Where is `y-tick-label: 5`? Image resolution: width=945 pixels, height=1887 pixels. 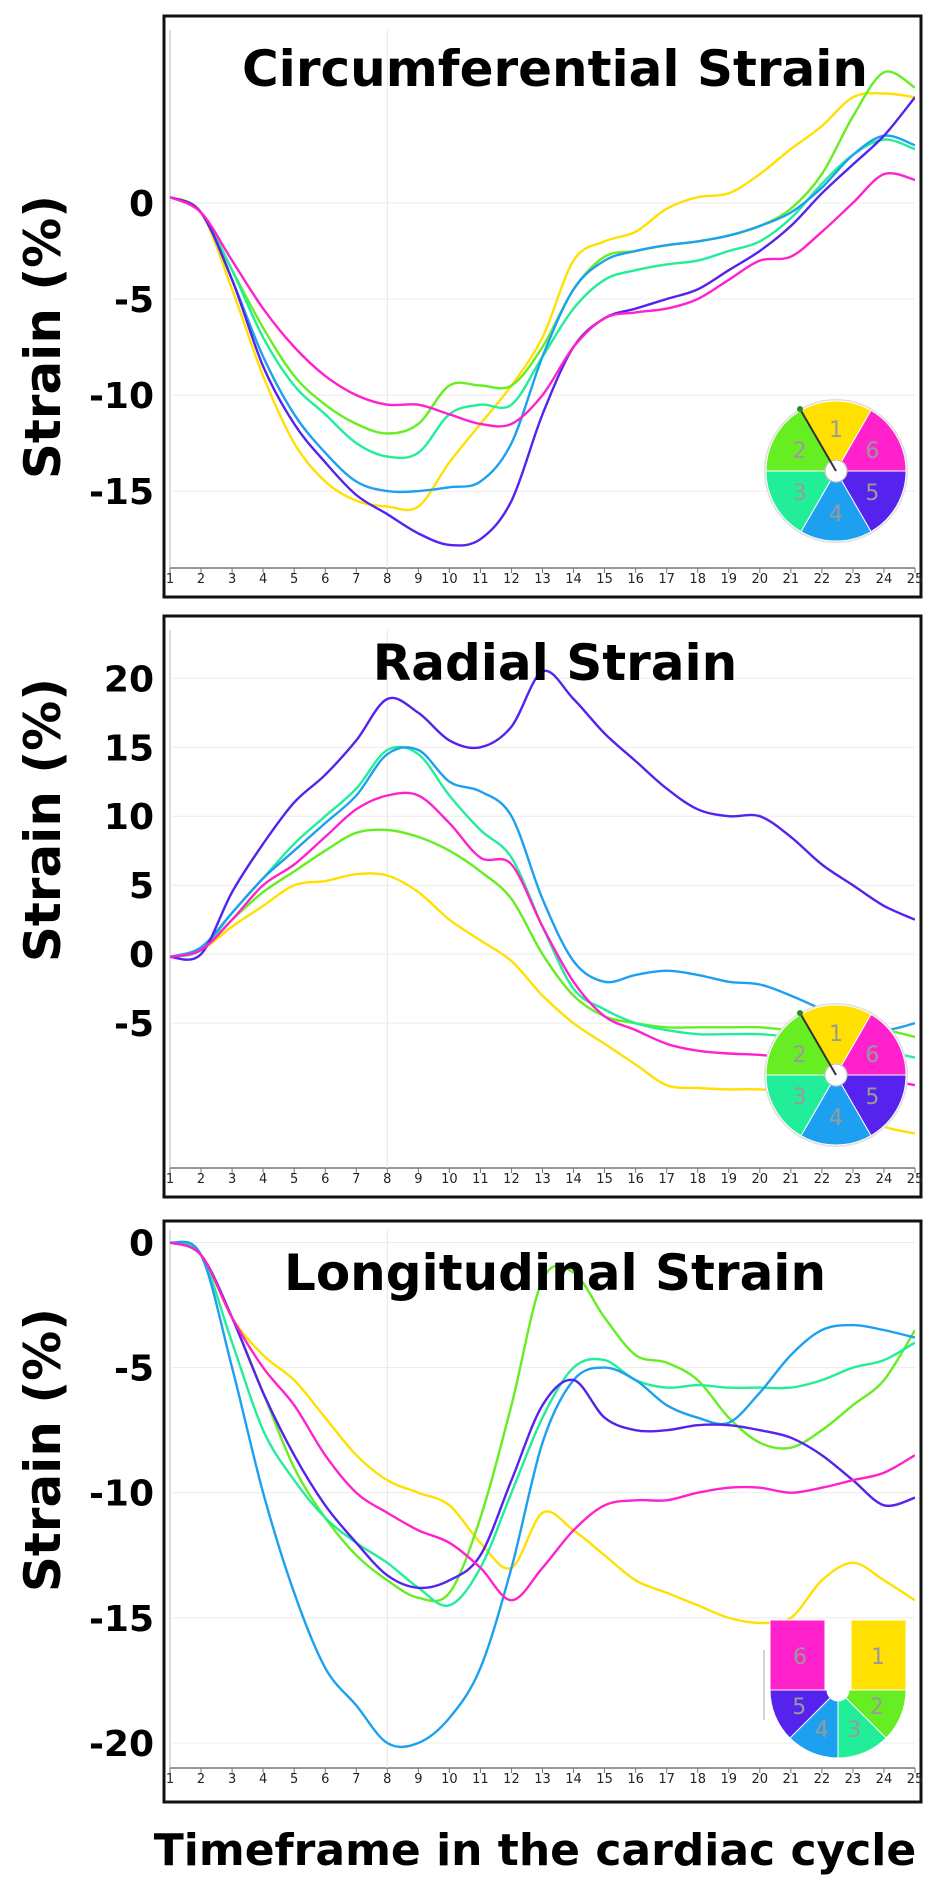 y-tick-label: 5 is located at coordinates (141, 886).